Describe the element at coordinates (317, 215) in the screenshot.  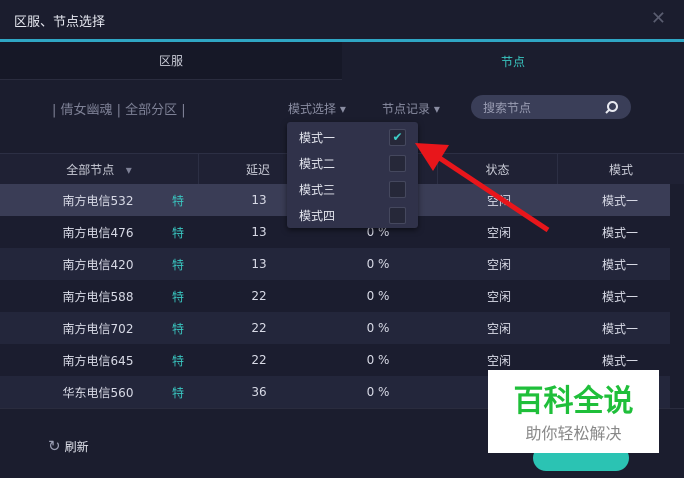
I see `mode-menu-label: 模式四` at that location.